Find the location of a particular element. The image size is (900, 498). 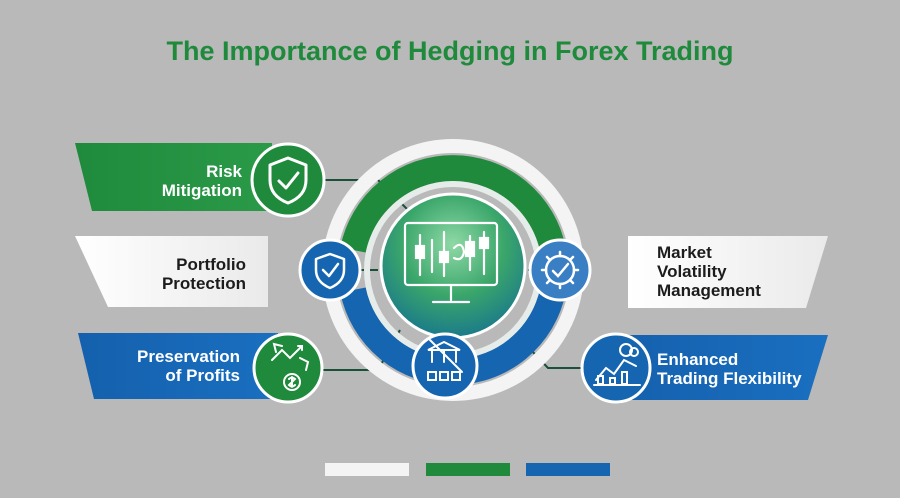

money-growth-icon is located at coordinates (290, 366).